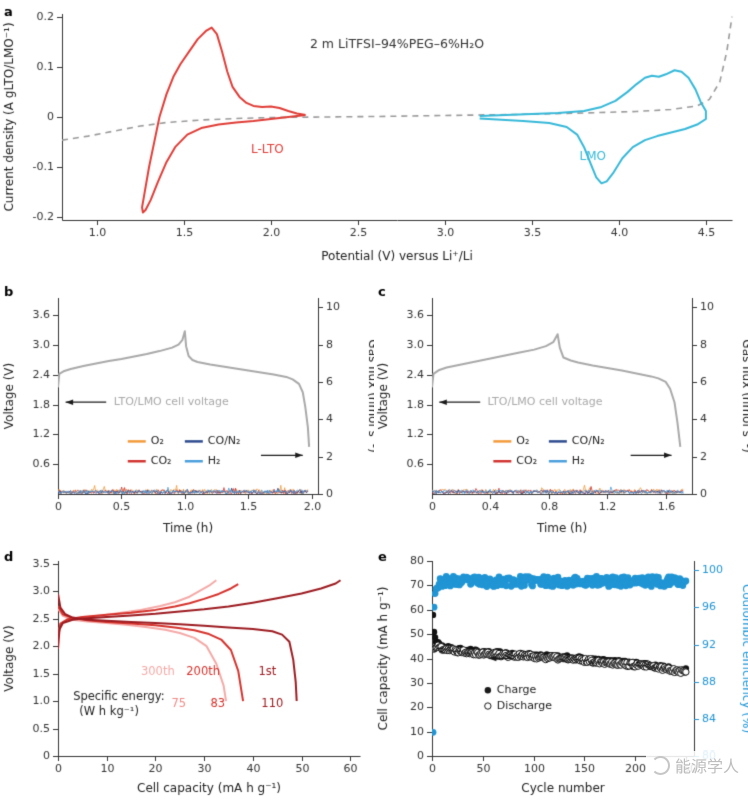  What do you see at coordinates (706, 766) in the screenshot?
I see `watermark-text: 能源学人` at bounding box center [706, 766].